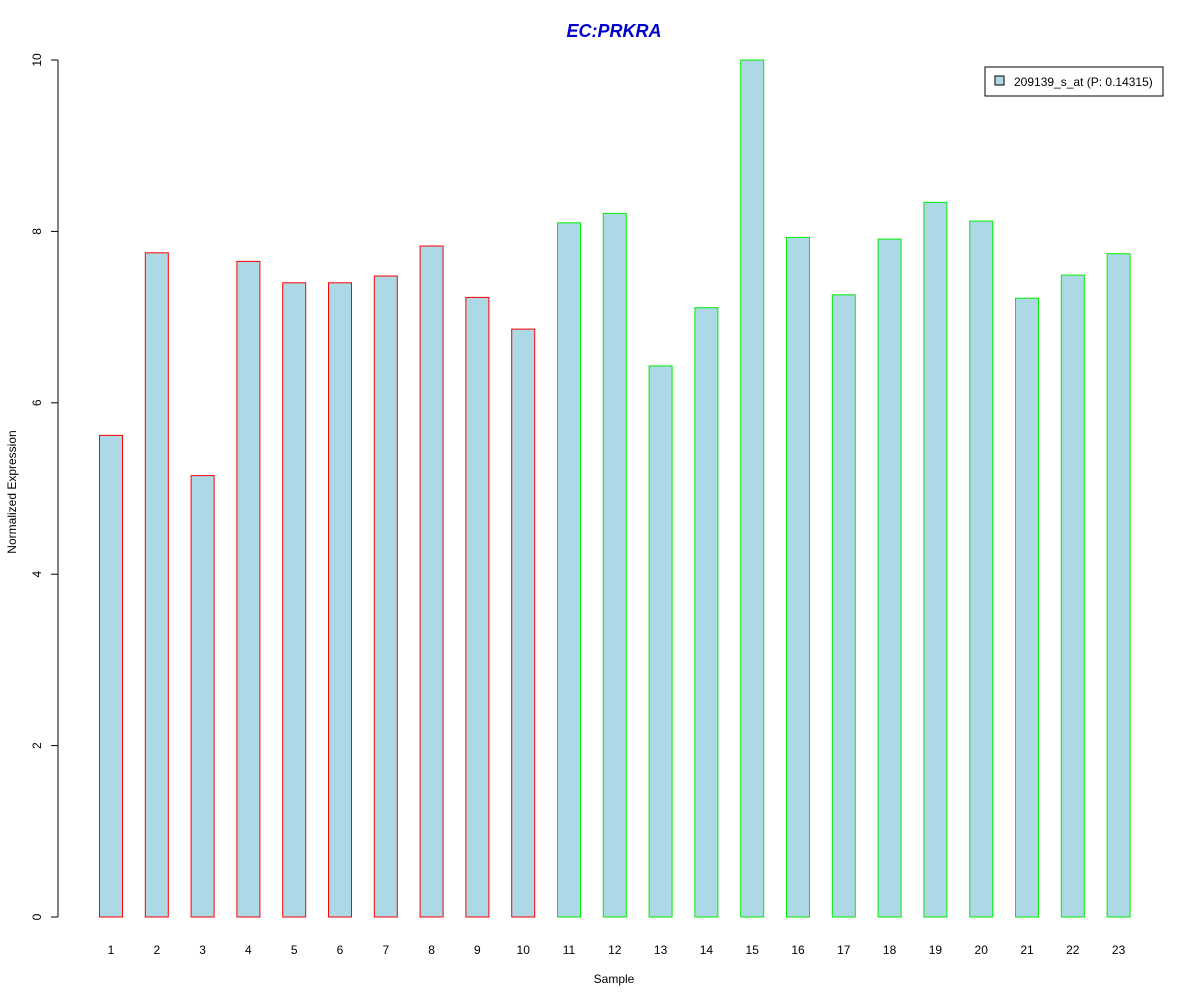  Describe the element at coordinates (569, 950) in the screenshot. I see `x-tick-label: 11` at that location.